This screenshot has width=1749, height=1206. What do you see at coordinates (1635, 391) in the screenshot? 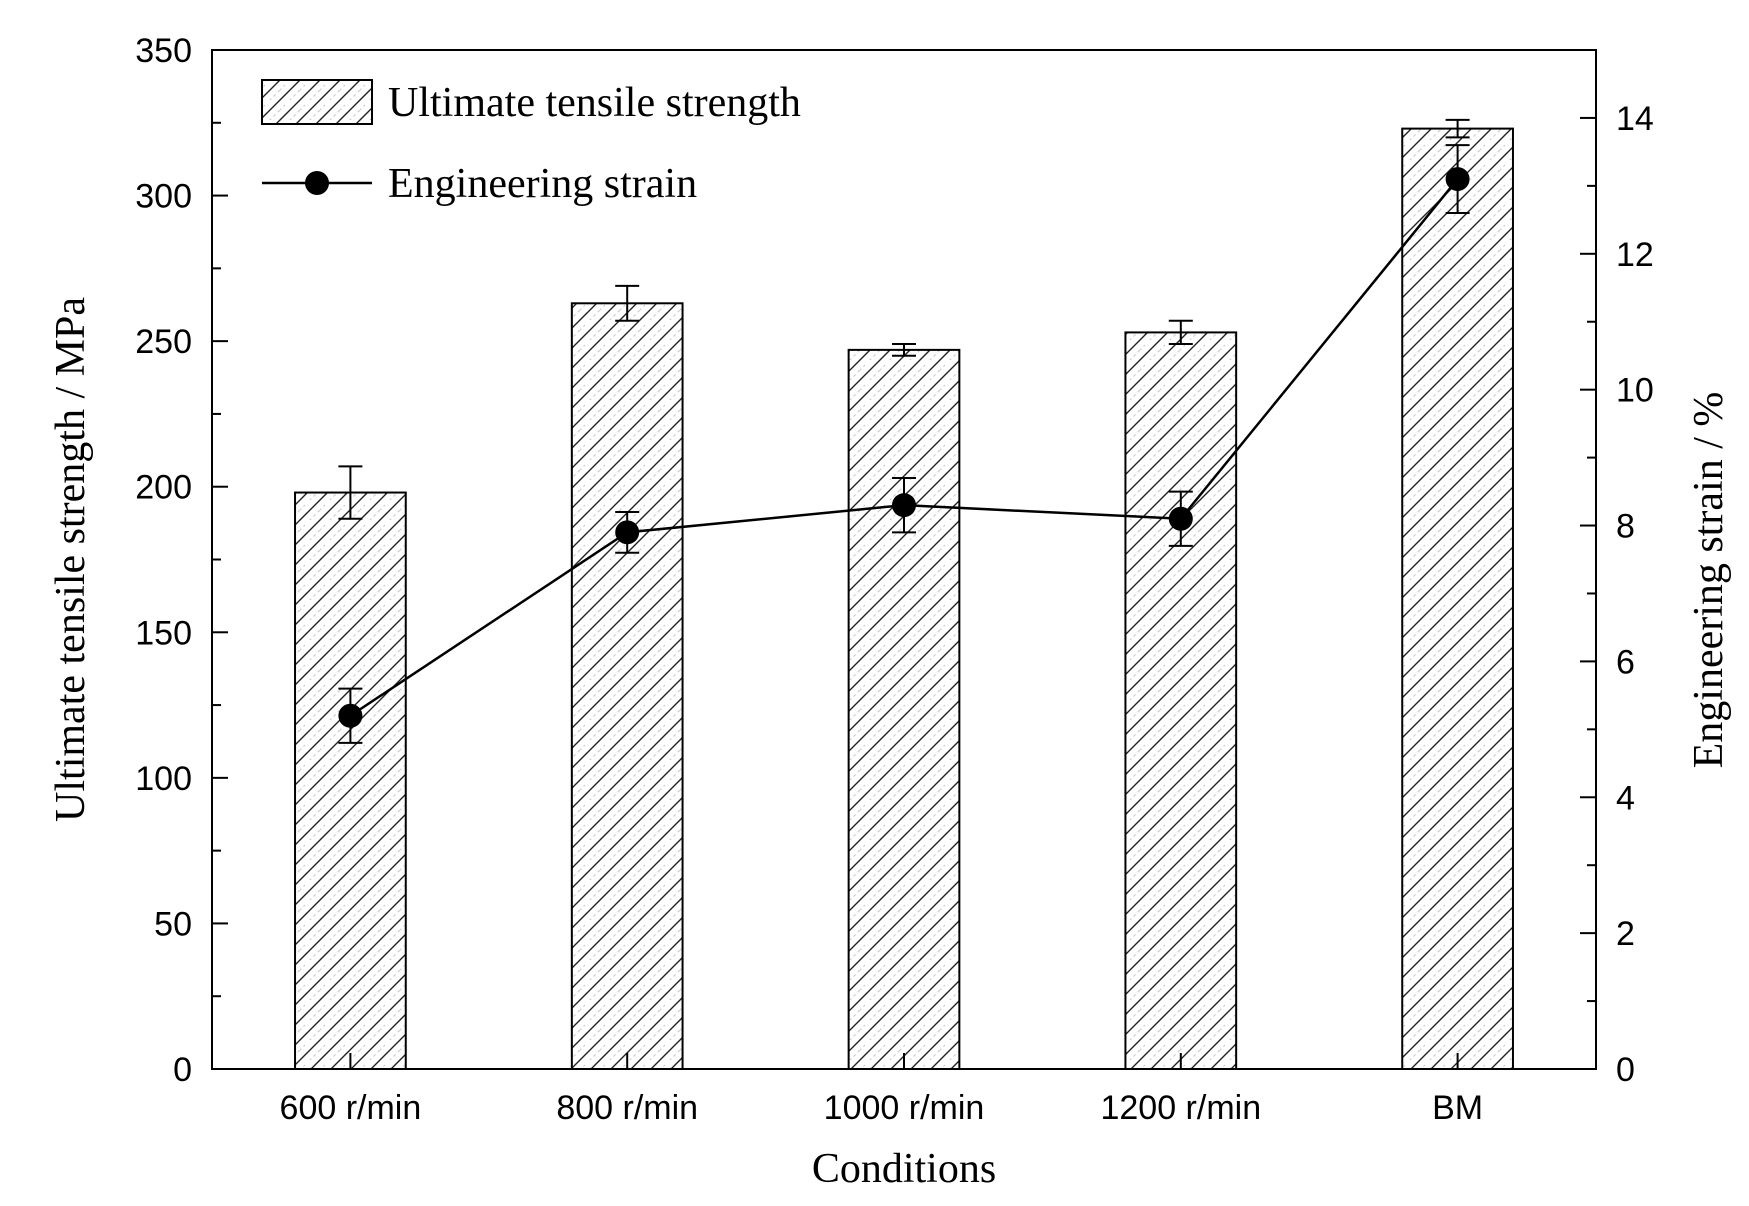
I see `y-right-tick-label: 10` at bounding box center [1635, 391].